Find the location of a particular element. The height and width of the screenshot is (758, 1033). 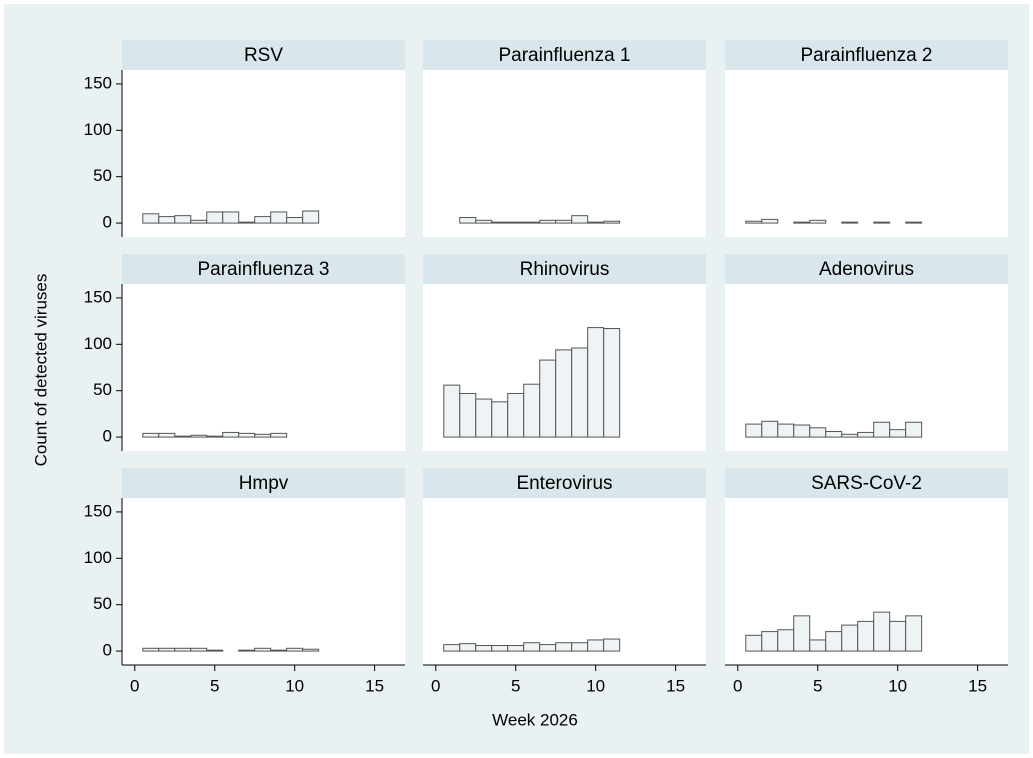

panel-title: Adenovirus is located at coordinates (866, 269).